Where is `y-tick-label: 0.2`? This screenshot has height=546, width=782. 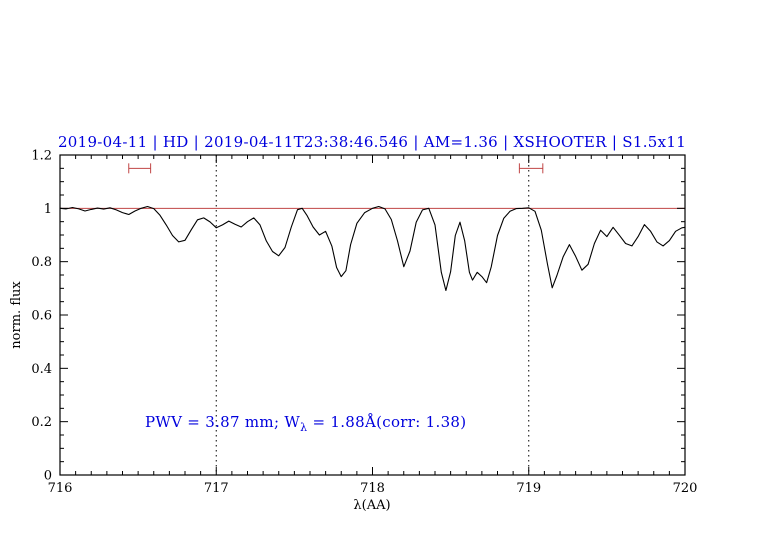 y-tick-label: 0.2 is located at coordinates (41, 422).